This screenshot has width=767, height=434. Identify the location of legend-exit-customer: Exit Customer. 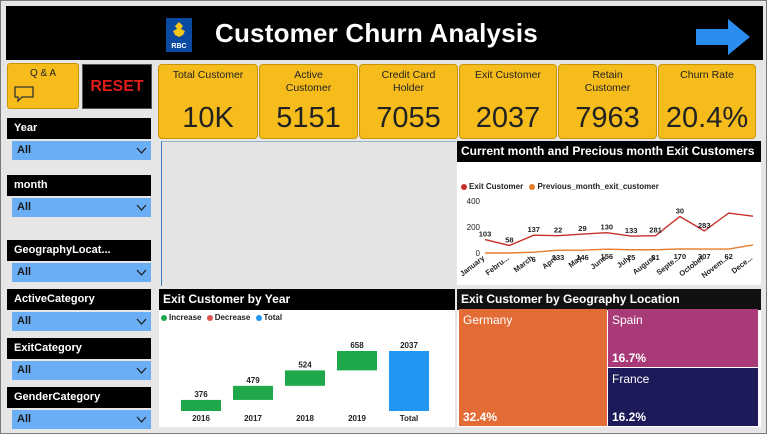
(496, 186).